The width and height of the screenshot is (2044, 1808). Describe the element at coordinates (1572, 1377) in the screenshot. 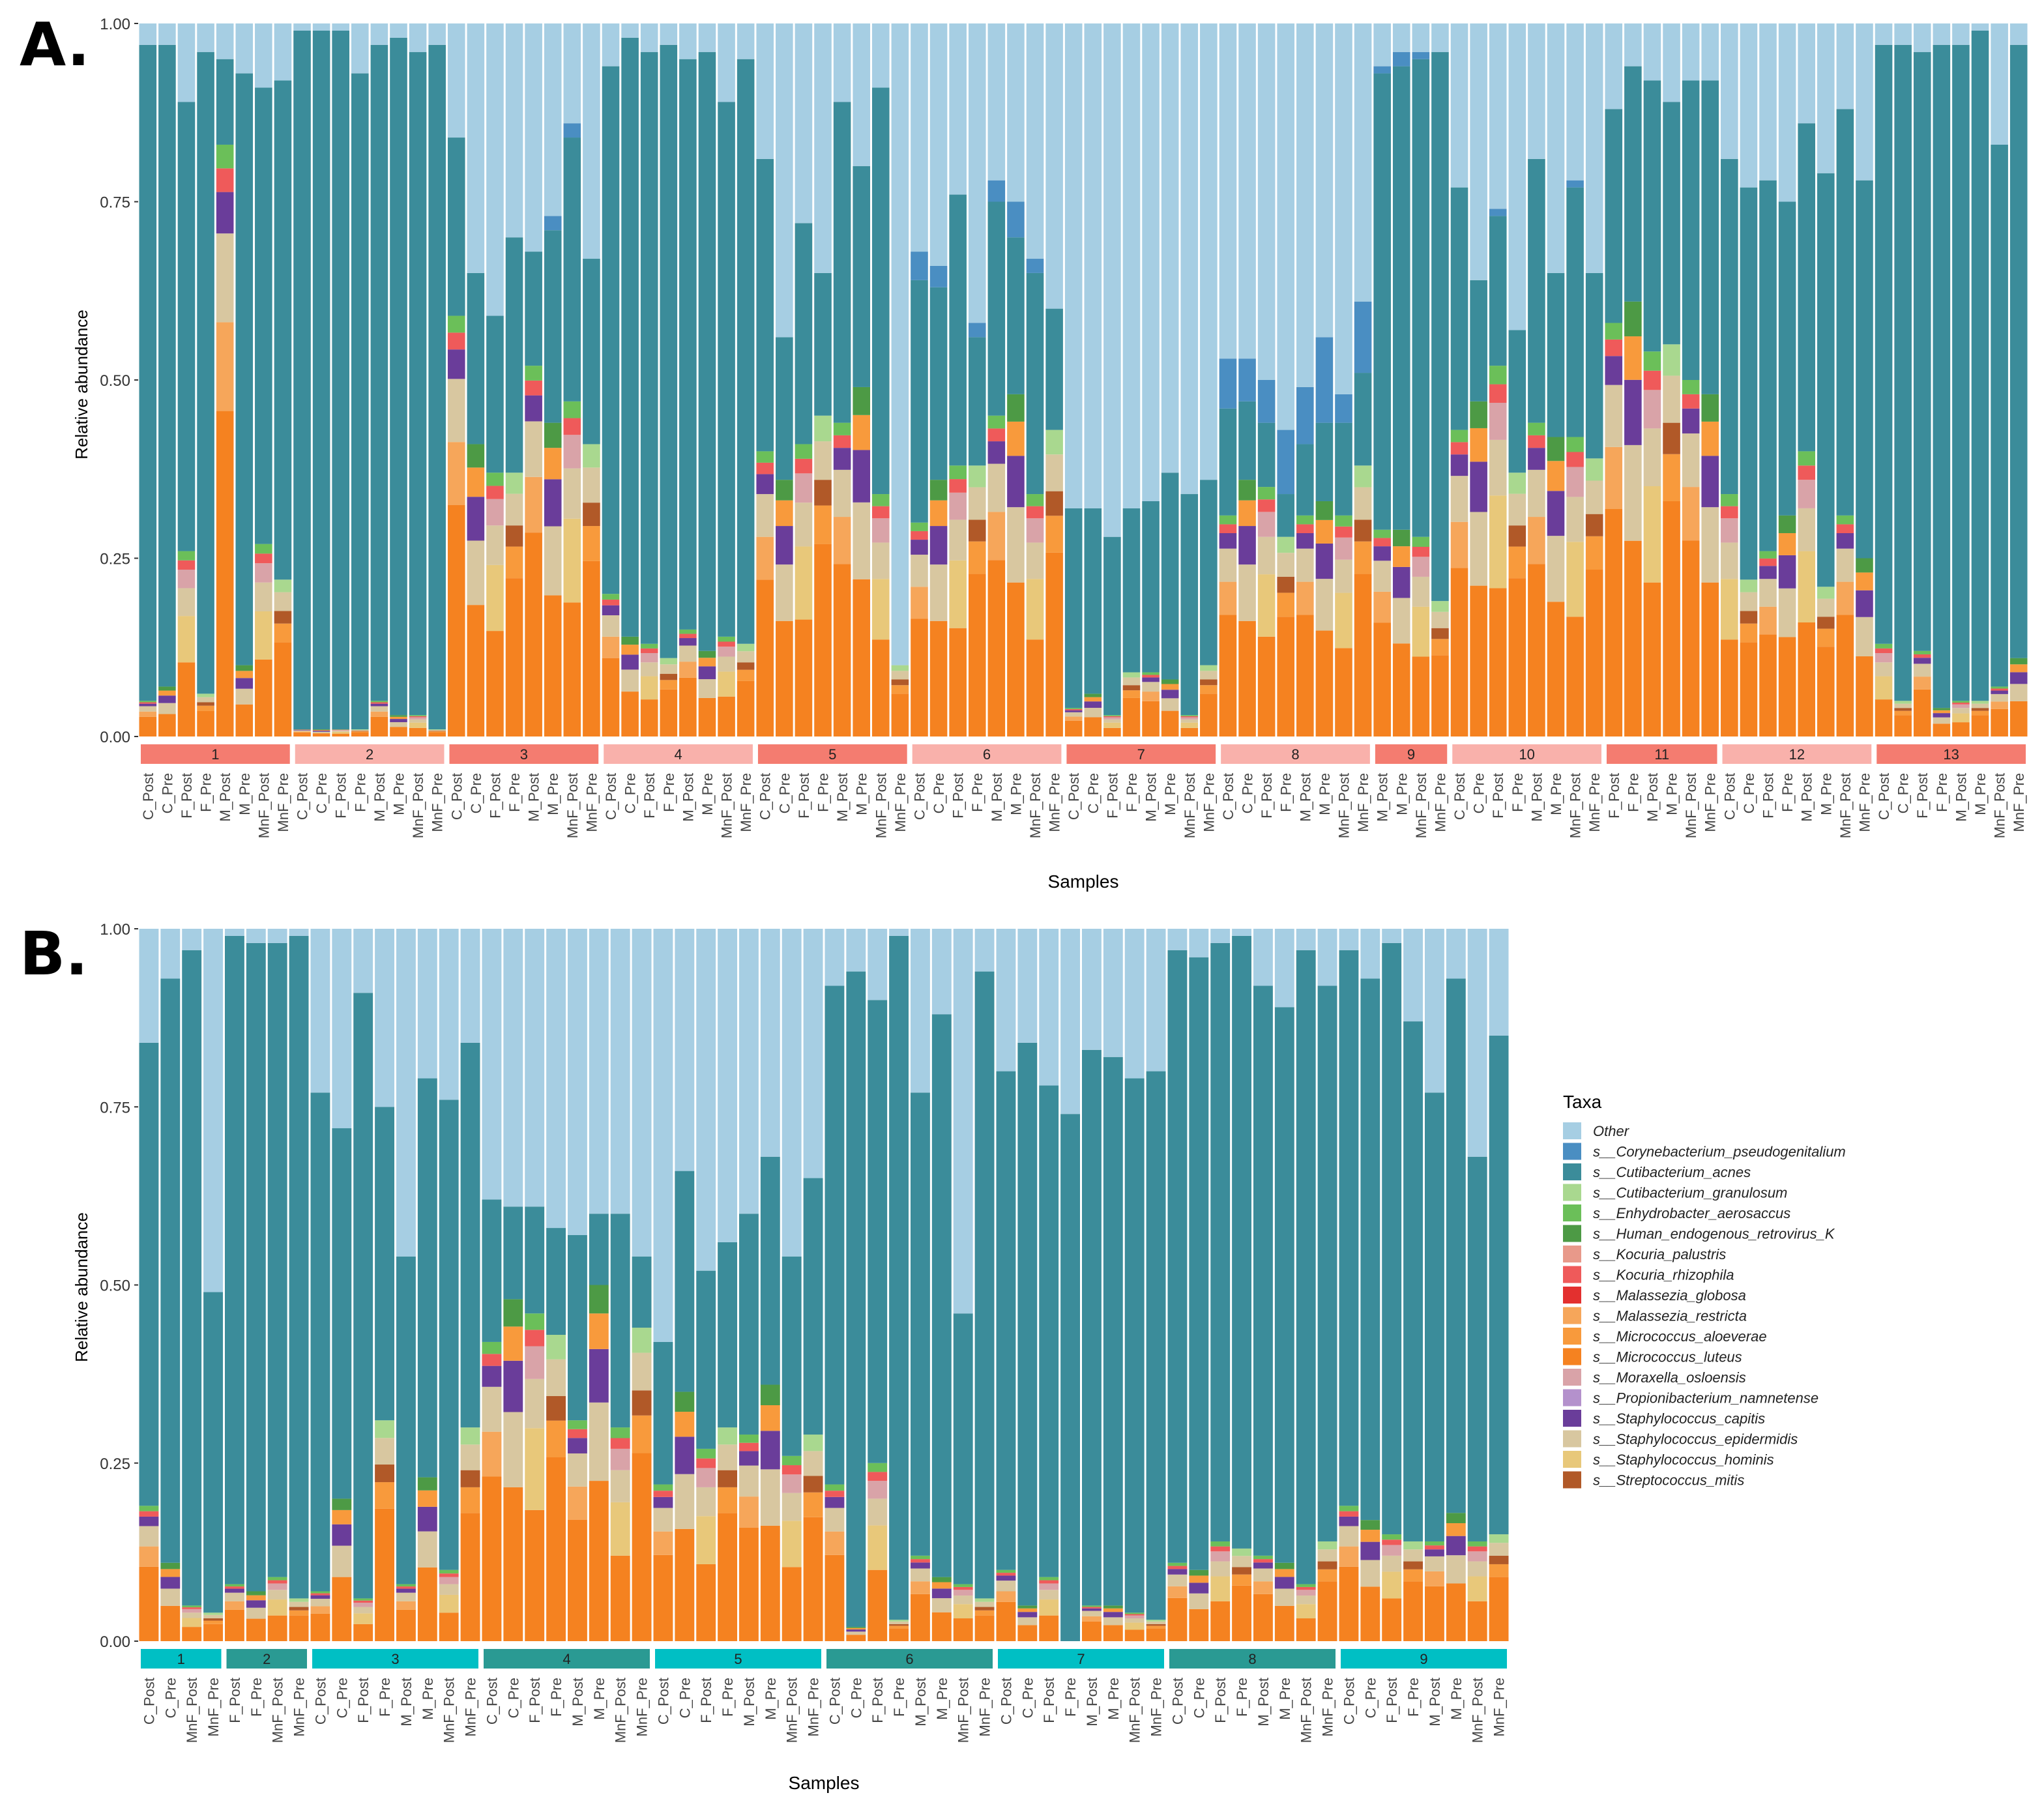

I see `legend-swatch` at that location.